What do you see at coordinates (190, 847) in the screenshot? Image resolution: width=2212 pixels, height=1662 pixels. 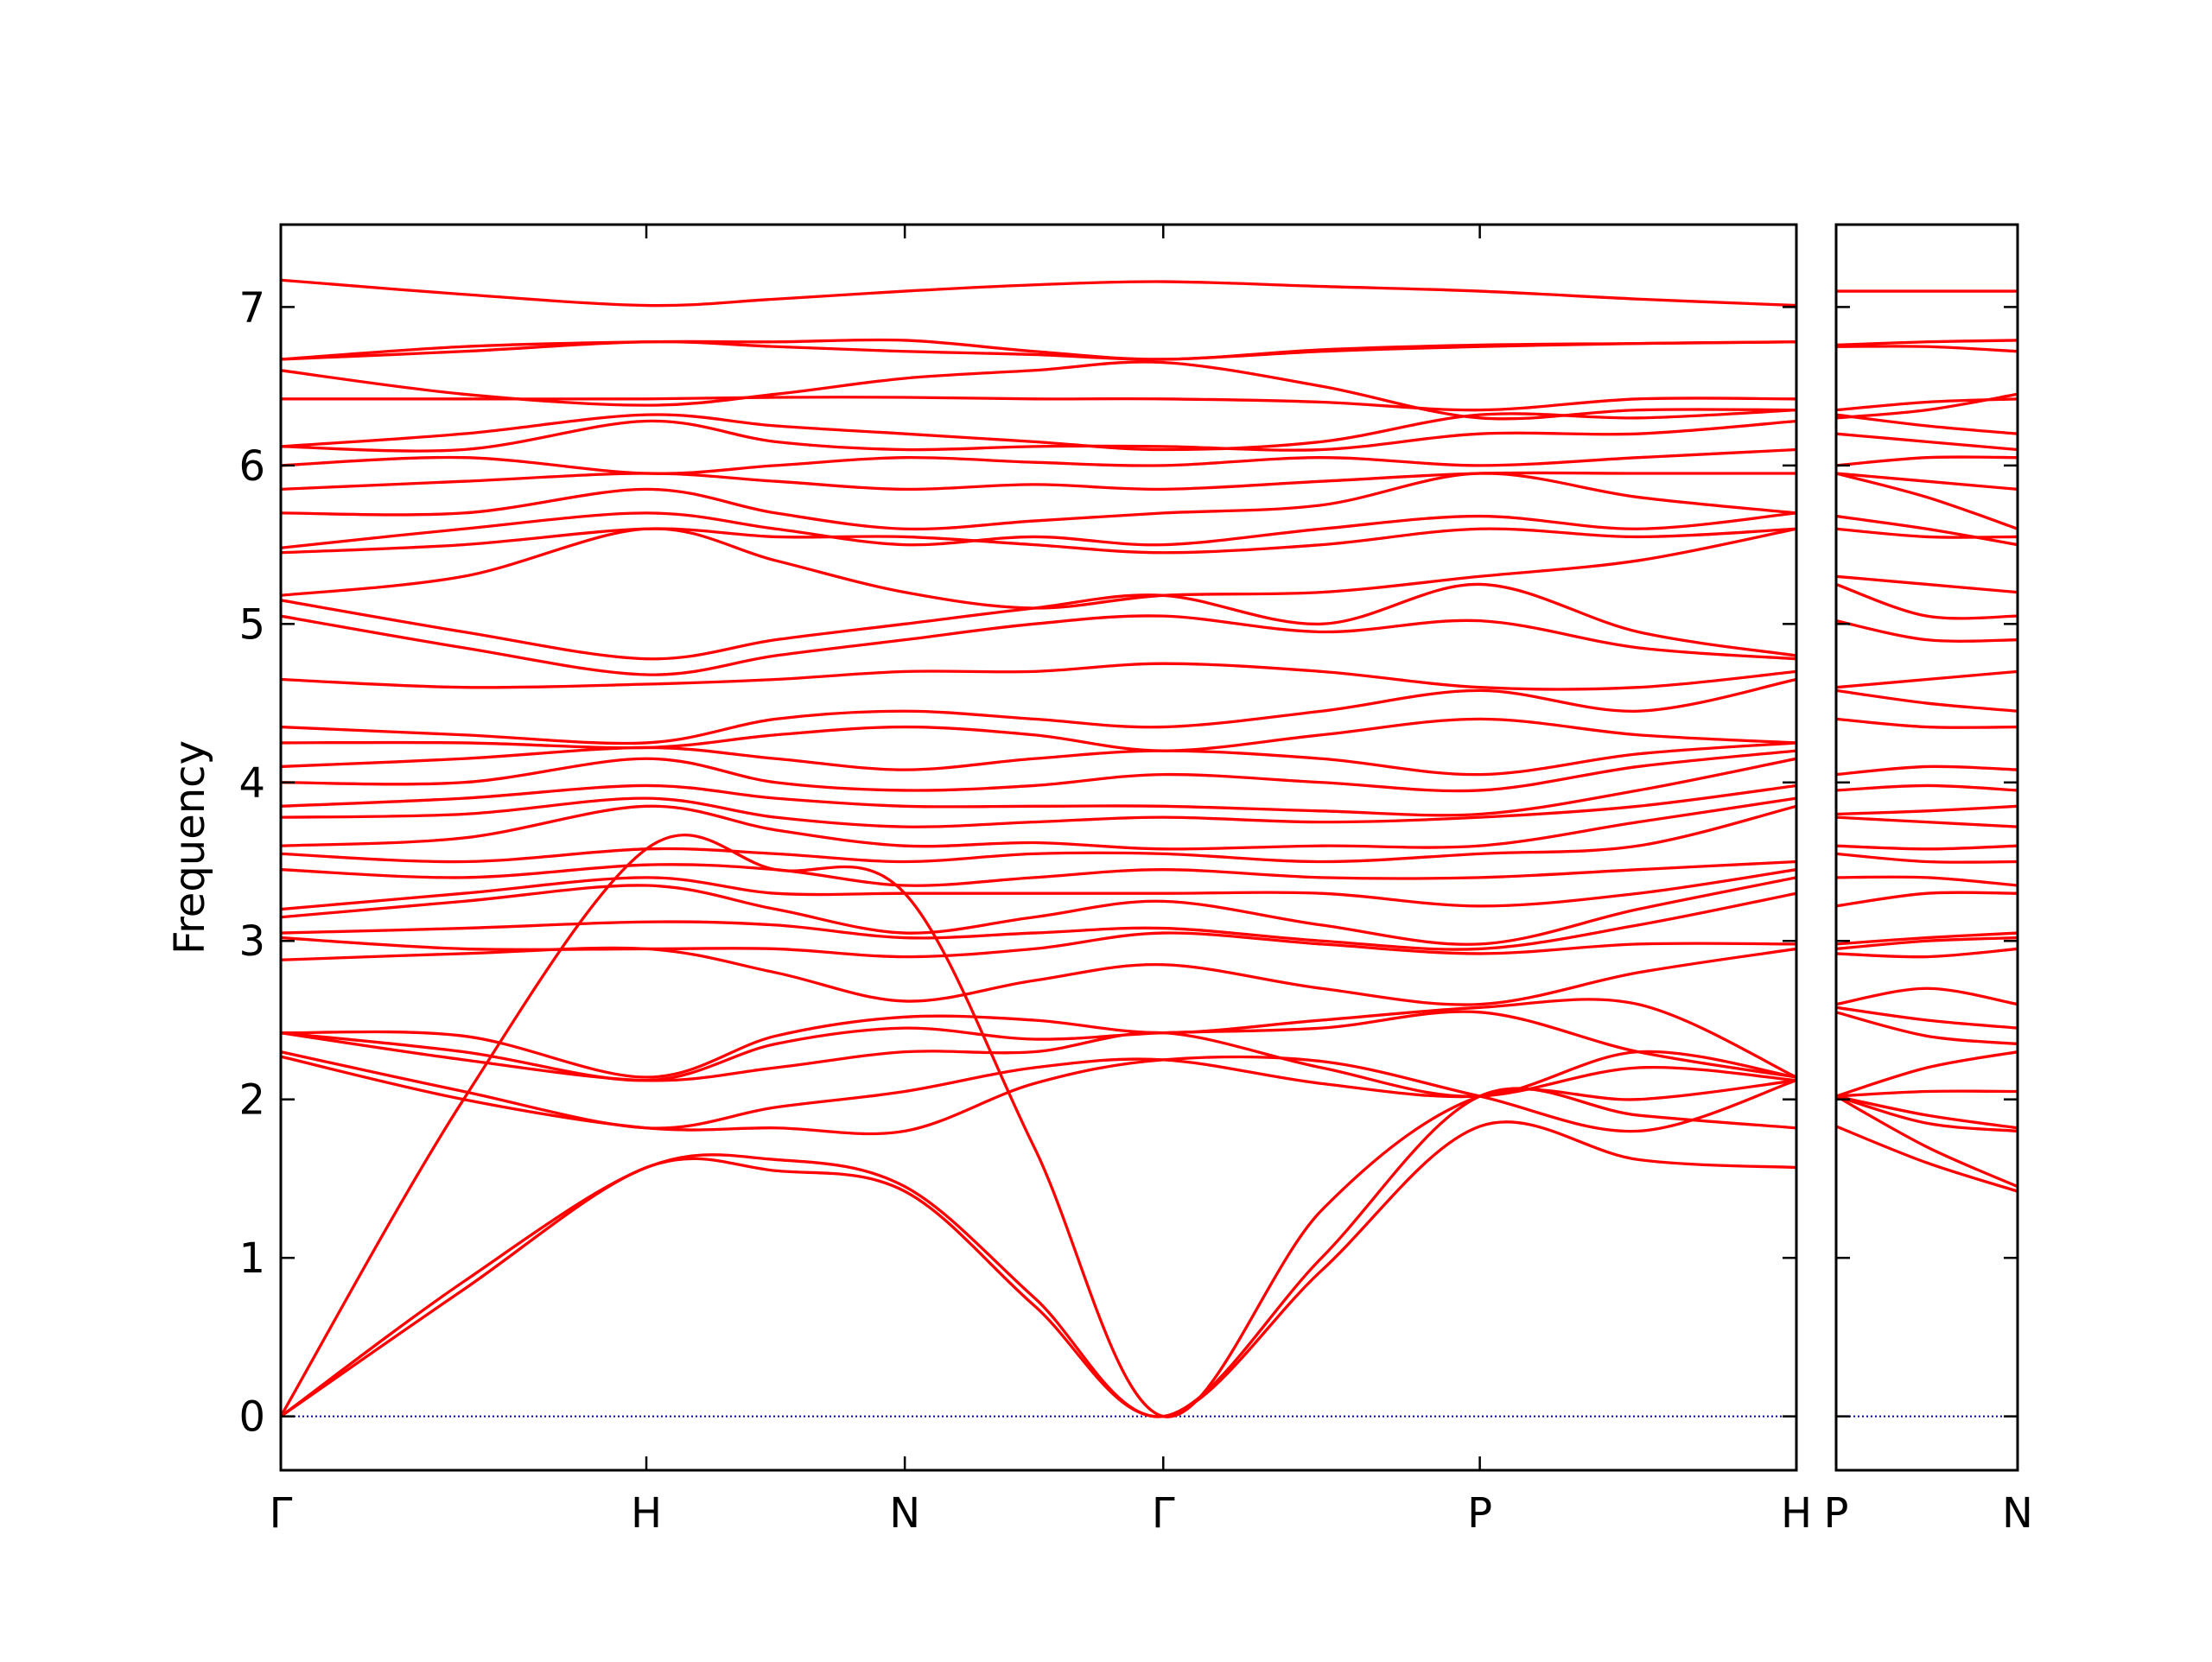 I see `y-axis-label: Frequency` at bounding box center [190, 847].